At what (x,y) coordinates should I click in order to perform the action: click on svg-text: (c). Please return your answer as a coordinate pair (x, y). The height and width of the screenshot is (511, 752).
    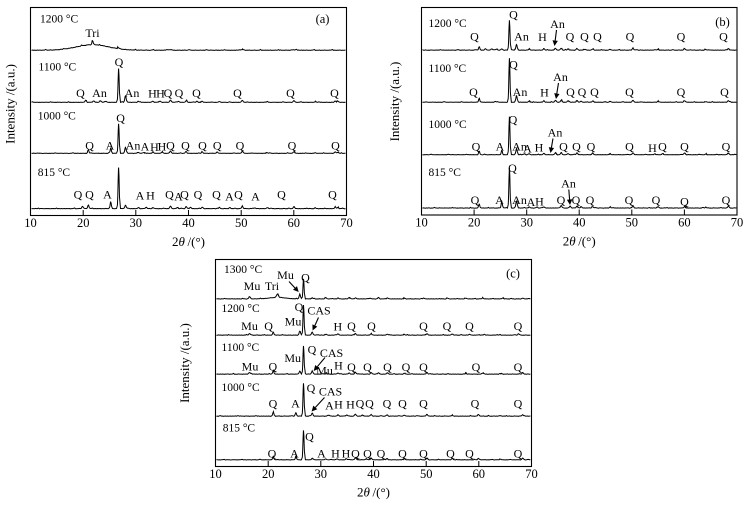
    Looking at the image, I should click on (513, 274).